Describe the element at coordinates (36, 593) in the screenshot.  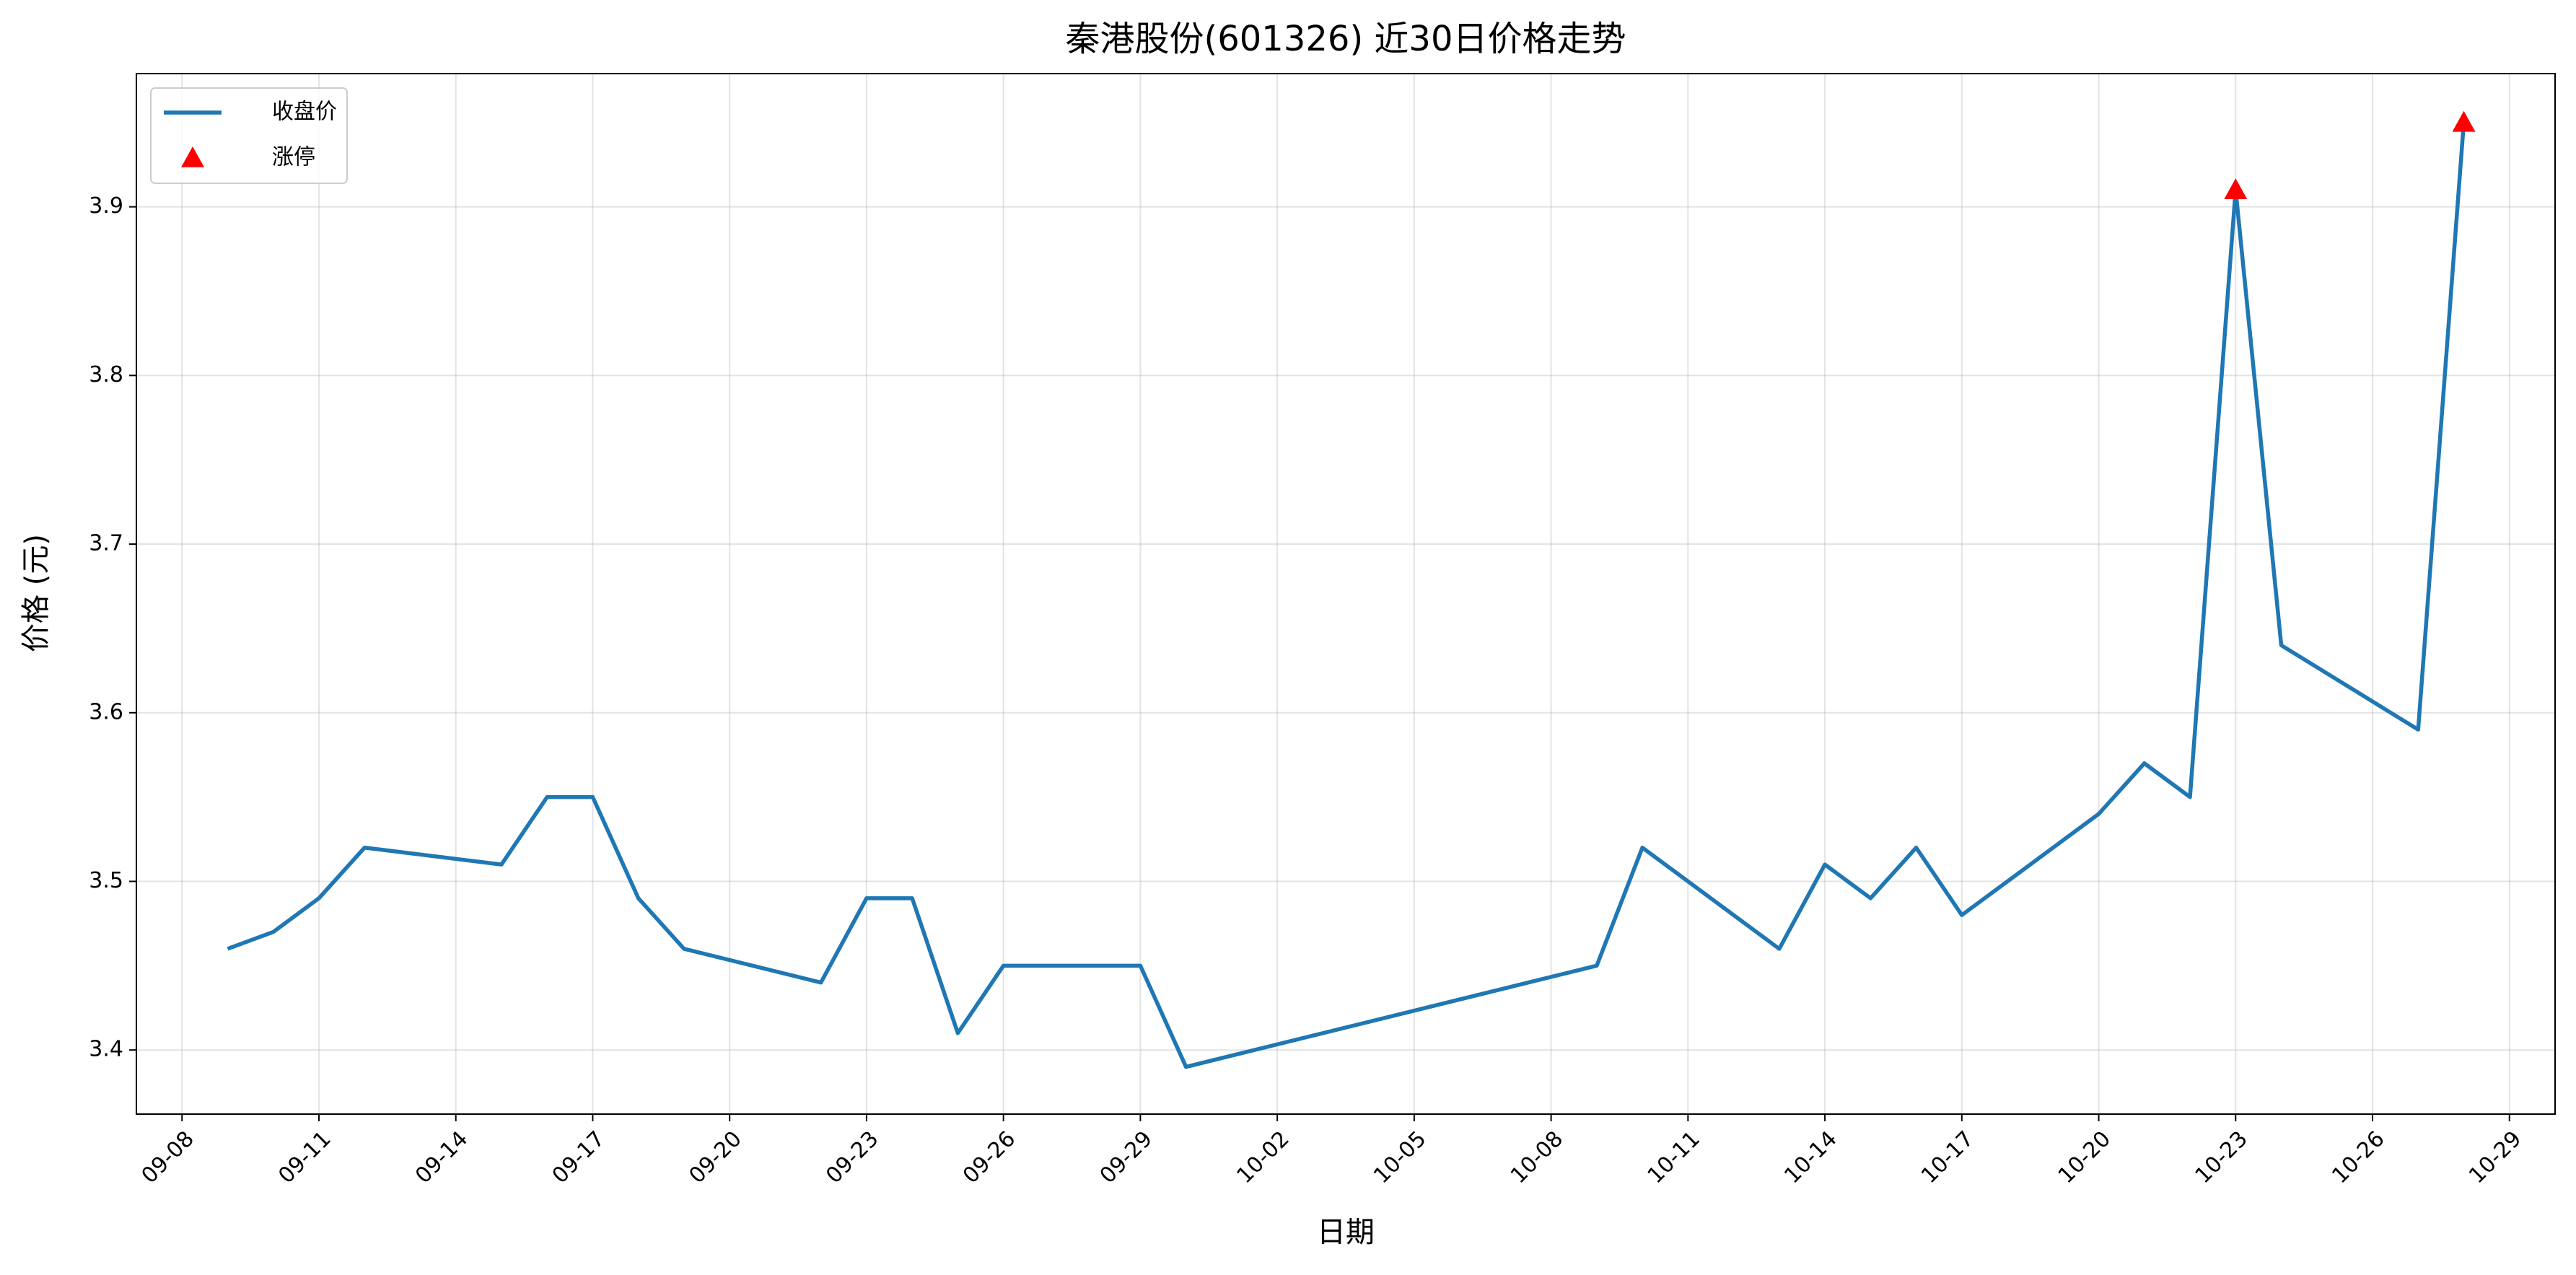
I see `y-axis-label: 价格 (元)` at that location.